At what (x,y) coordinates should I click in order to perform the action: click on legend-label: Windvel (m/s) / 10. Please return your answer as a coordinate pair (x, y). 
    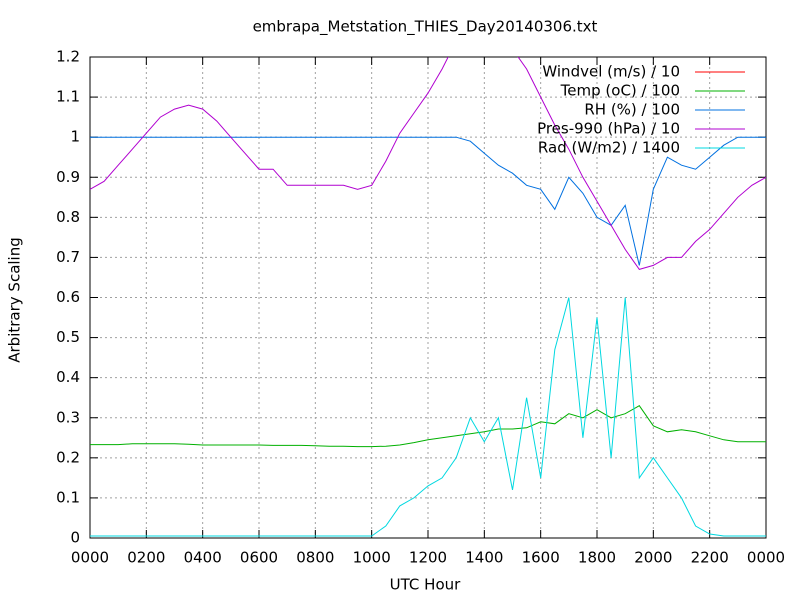
    Looking at the image, I should click on (611, 72).